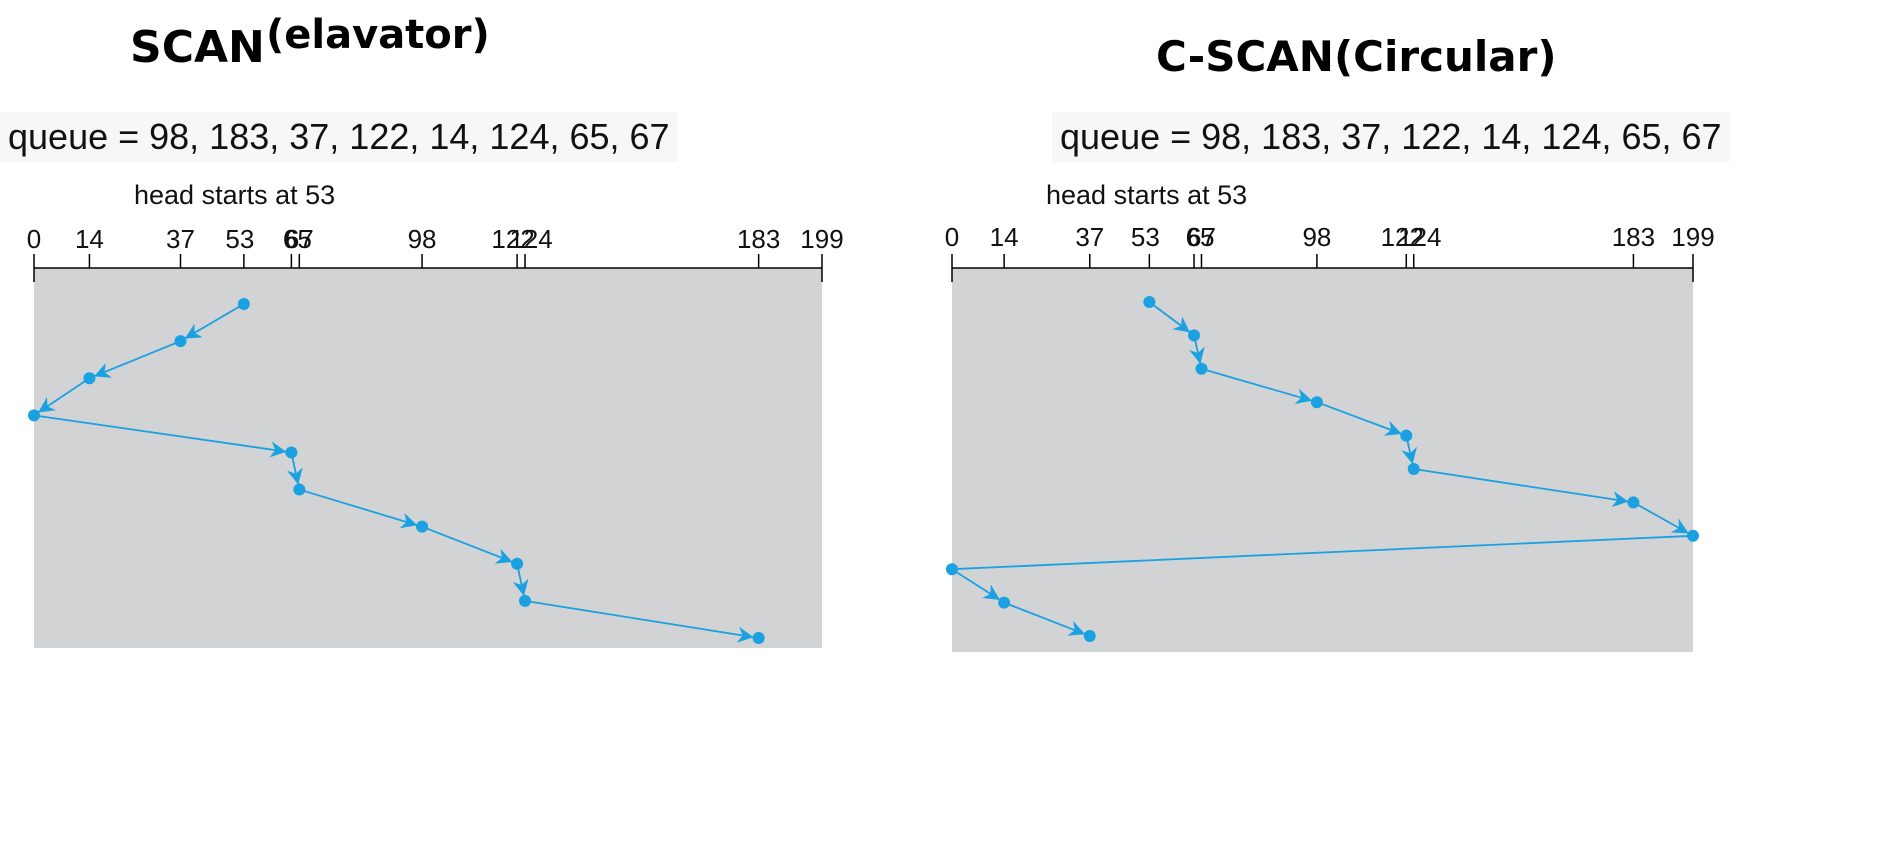  I want to click on cscan-tick-label-0: 0, so click(952, 237).